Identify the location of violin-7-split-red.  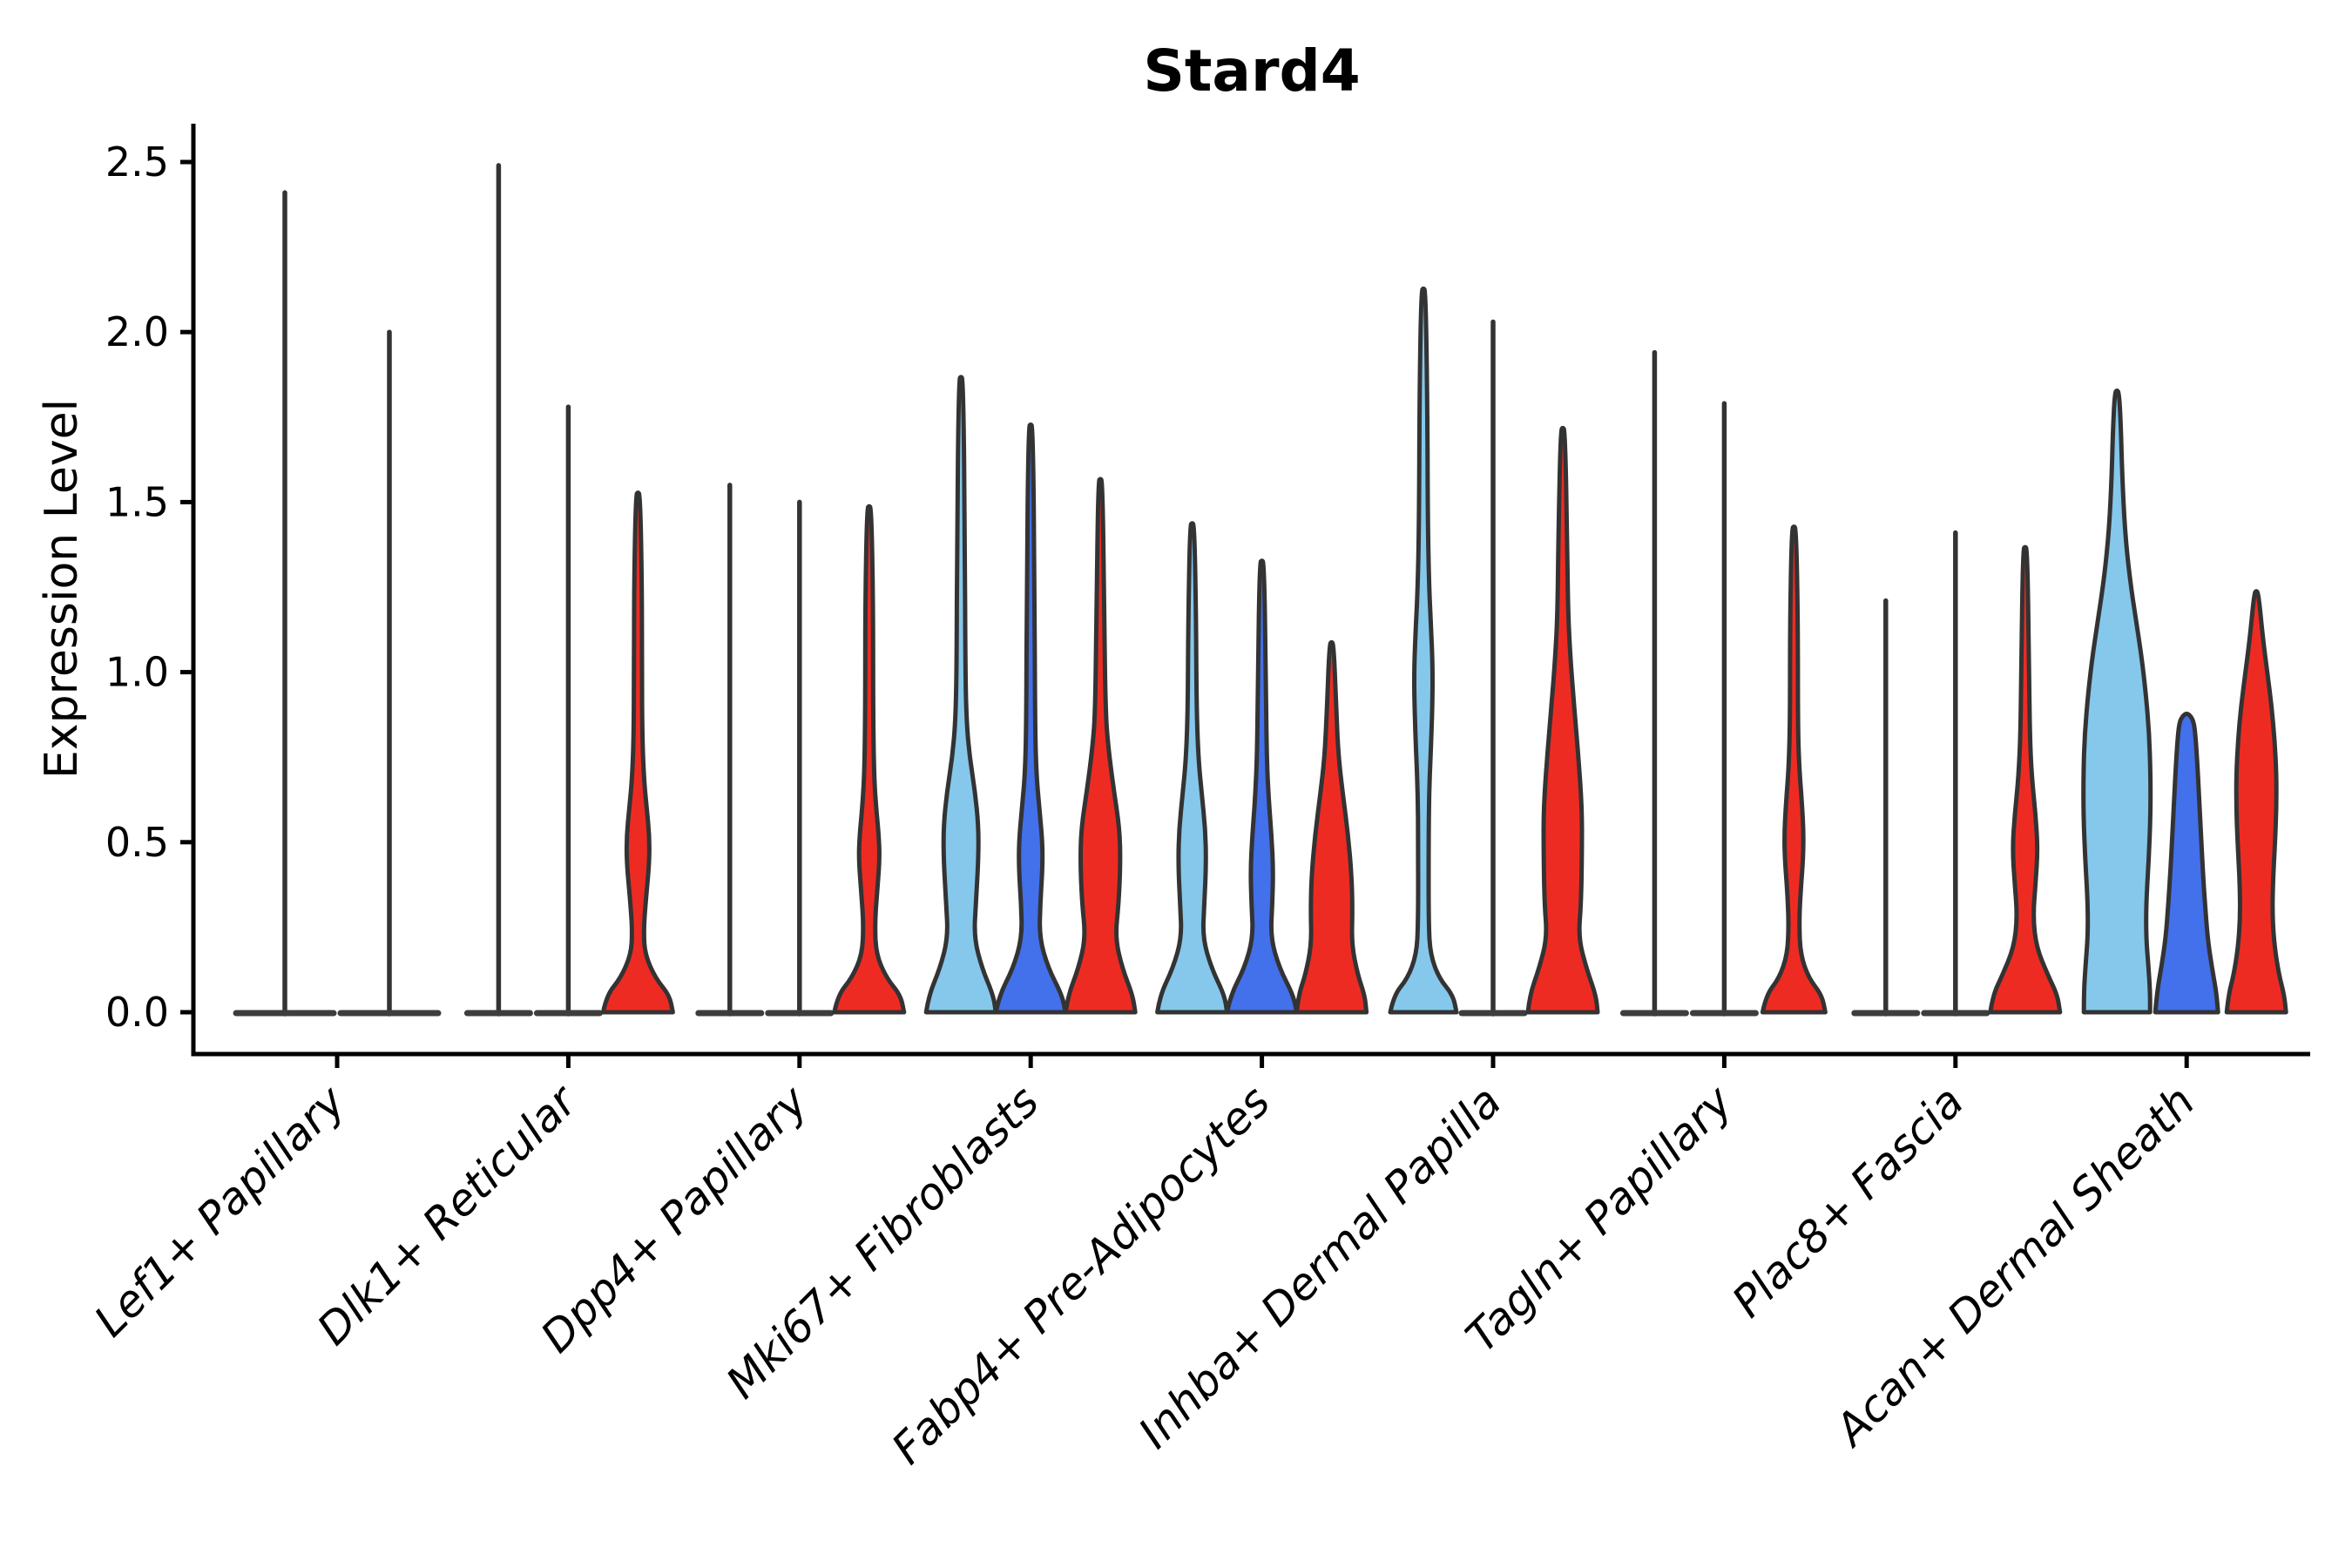
(2025, 780).